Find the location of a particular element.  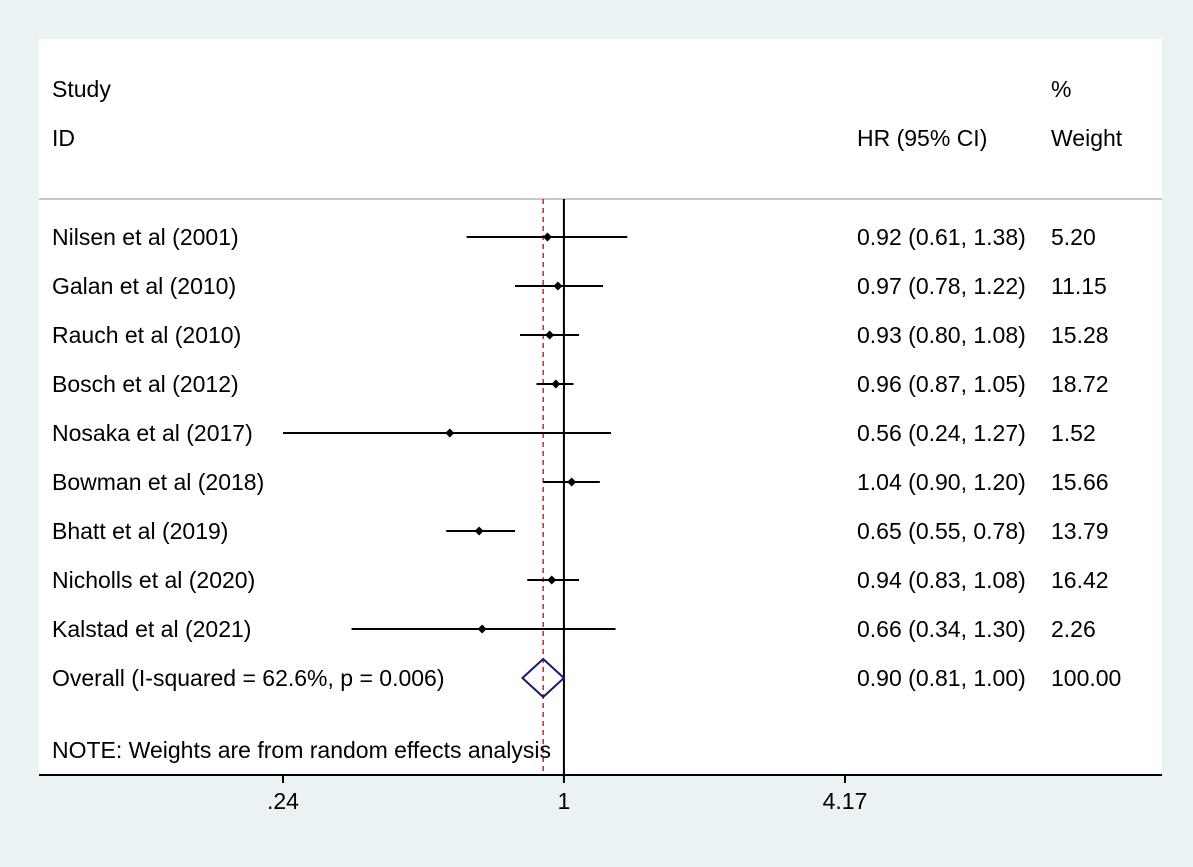

hr-ci-value: 0.92 (0.61, 1.38) is located at coordinates (941, 237).